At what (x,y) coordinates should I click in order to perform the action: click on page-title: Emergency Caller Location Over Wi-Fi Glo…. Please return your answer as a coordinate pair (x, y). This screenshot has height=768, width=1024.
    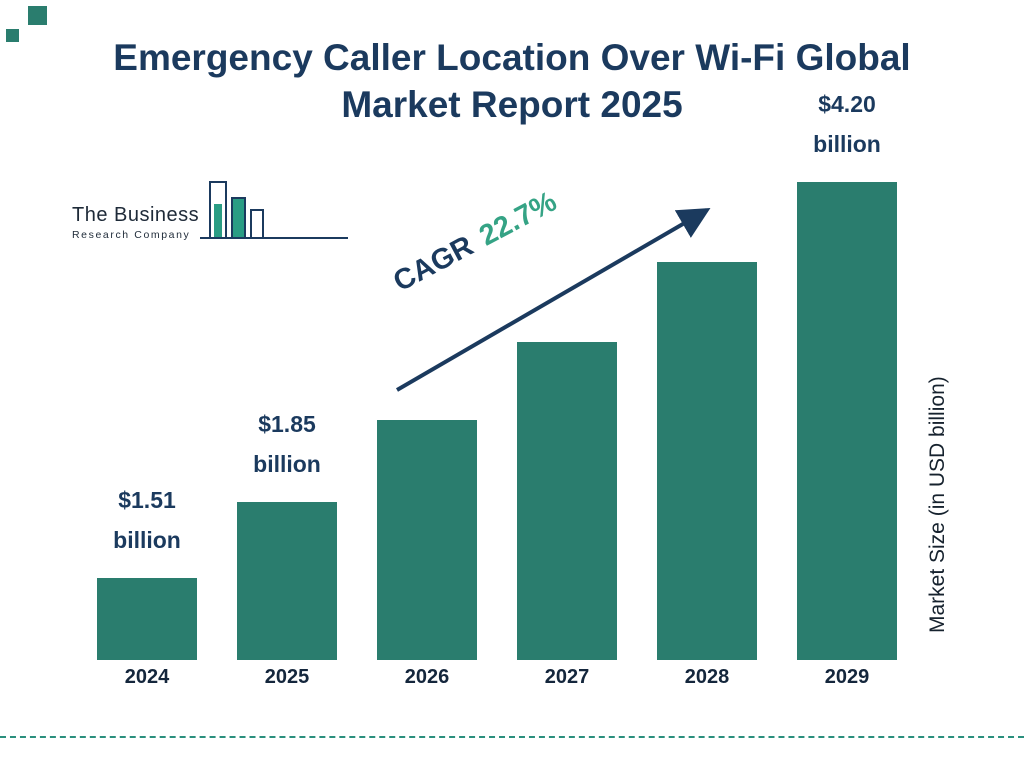
    Looking at the image, I should click on (512, 81).